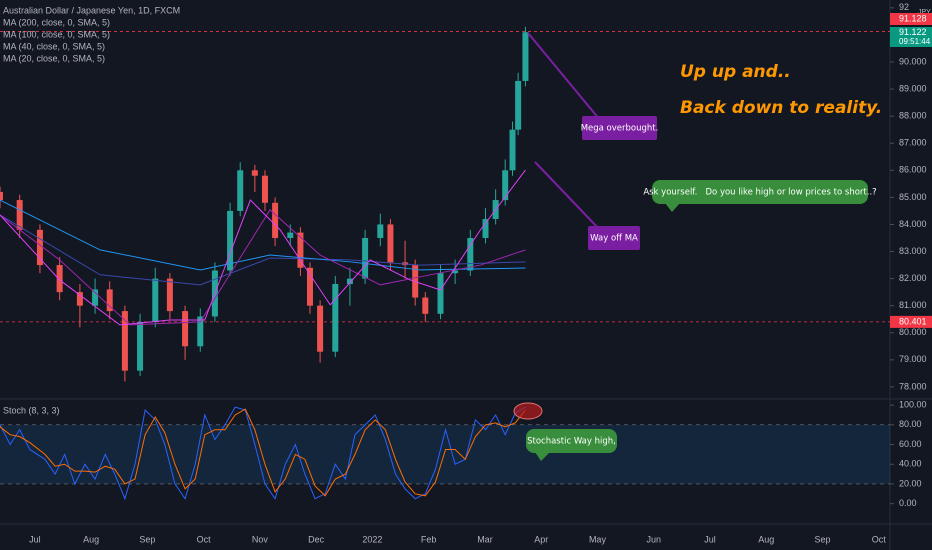  Describe the element at coordinates (372, 539) in the screenshot. I see `x-tick-label: 2022` at that location.